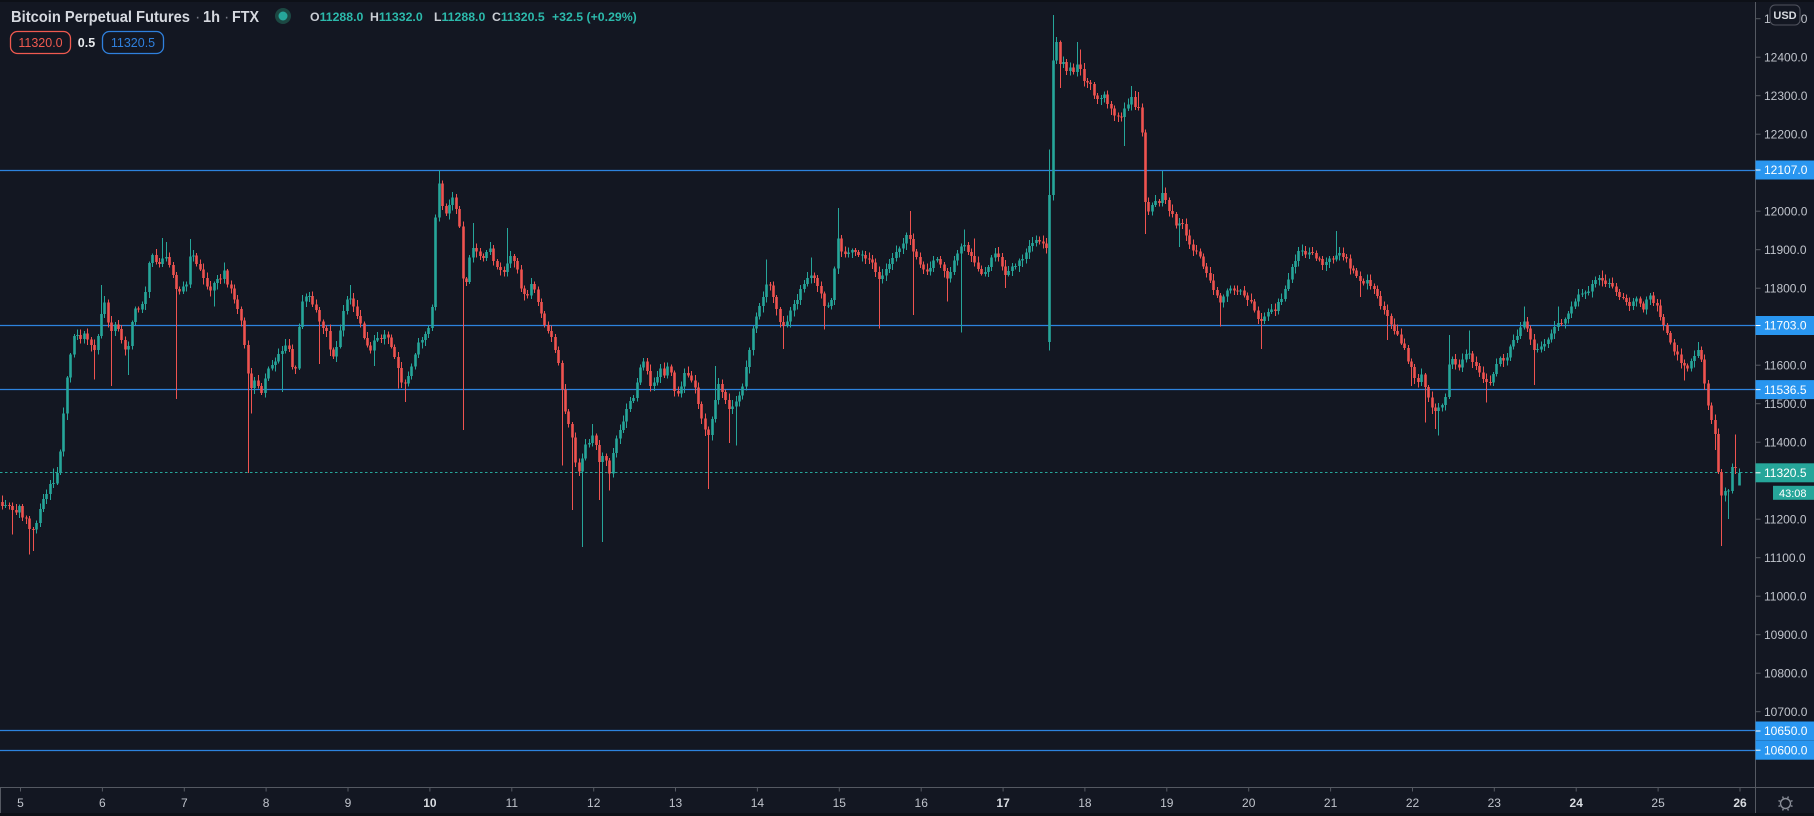 The height and width of the screenshot is (816, 1814). I want to click on svg-text: 12300.0, so click(1786, 96).